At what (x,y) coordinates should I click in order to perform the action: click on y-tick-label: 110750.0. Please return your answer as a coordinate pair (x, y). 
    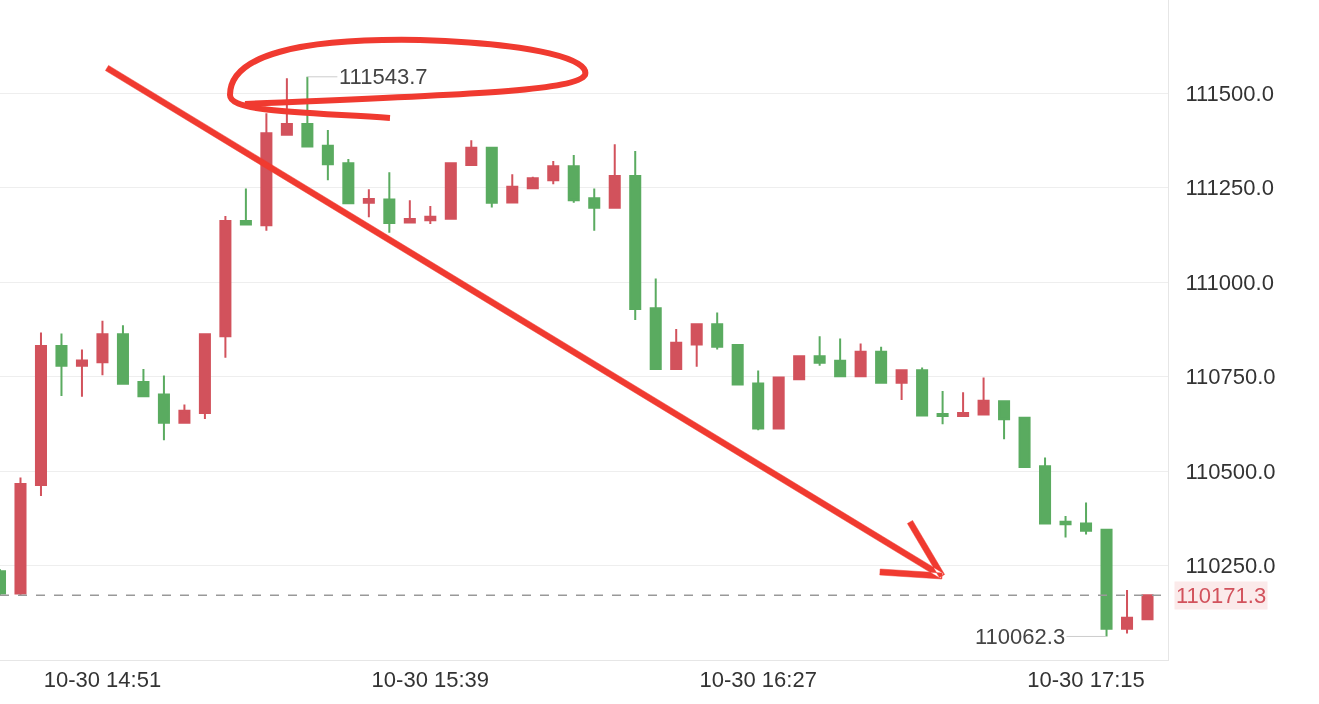
    Looking at the image, I should click on (1230, 377).